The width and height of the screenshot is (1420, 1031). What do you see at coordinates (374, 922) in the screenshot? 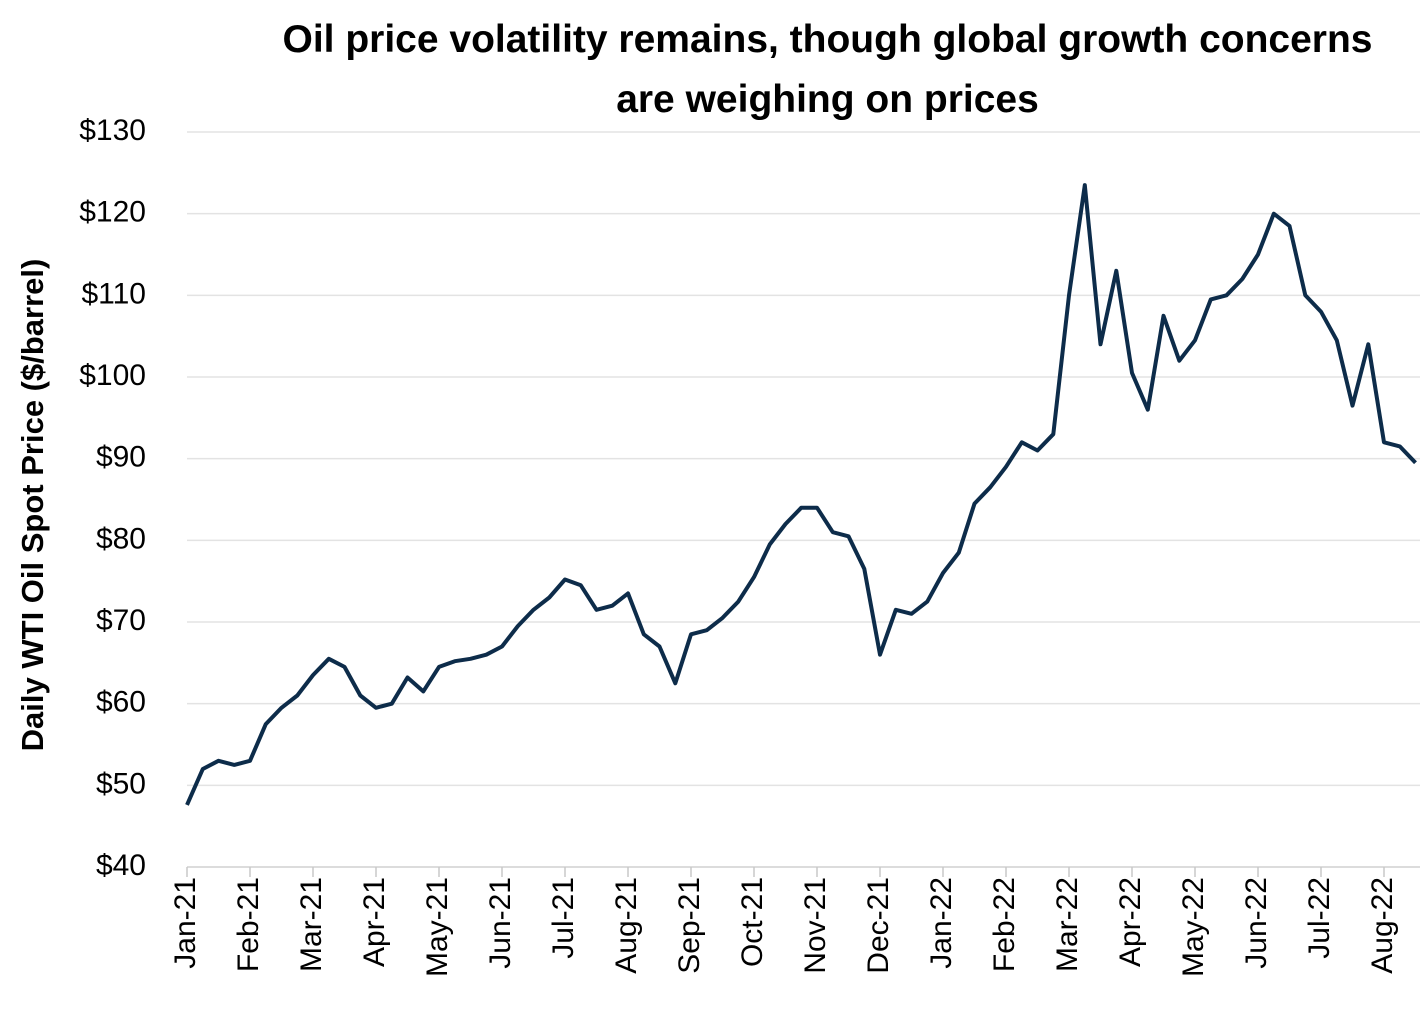
I see `x-tick-label: Apr-21` at bounding box center [374, 922].